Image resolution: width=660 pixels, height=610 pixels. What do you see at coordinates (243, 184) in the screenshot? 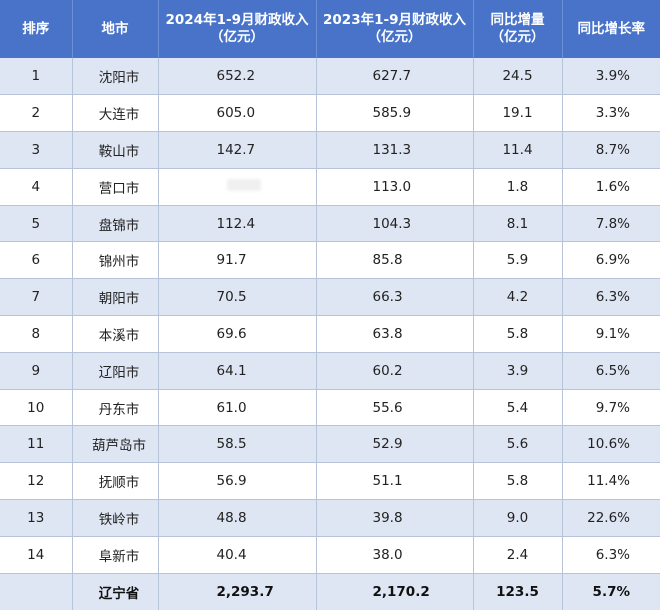
I see `redaction-blur` at bounding box center [243, 184].